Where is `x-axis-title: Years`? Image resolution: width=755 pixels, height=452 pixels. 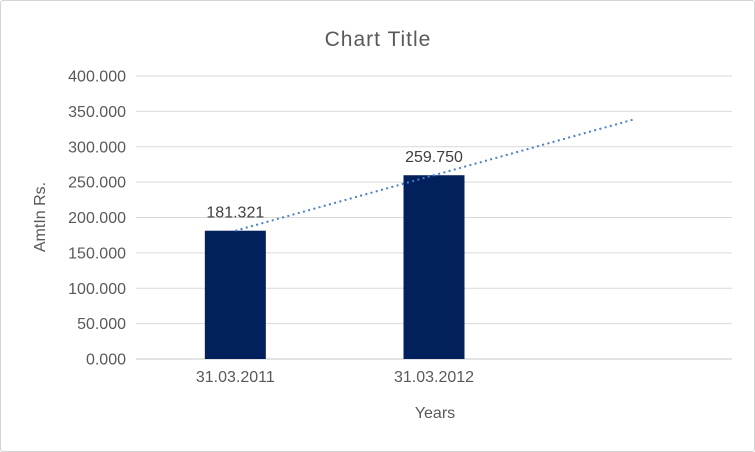 x-axis-title: Years is located at coordinates (435, 413).